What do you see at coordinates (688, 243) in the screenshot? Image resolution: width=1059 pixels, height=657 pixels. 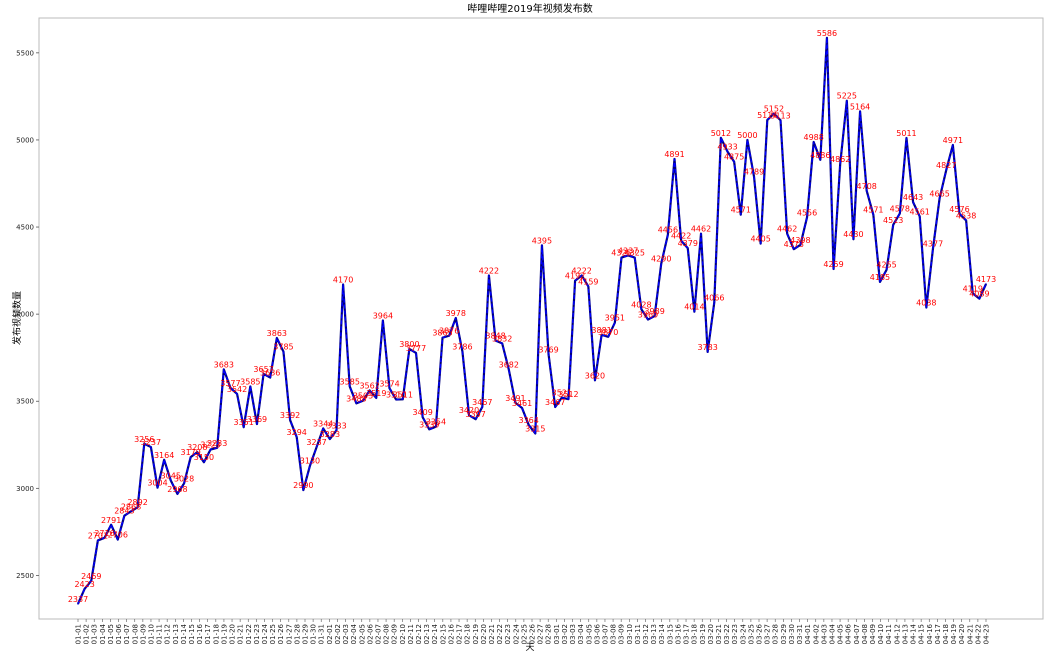 I see `data-label: 4379` at bounding box center [688, 243].